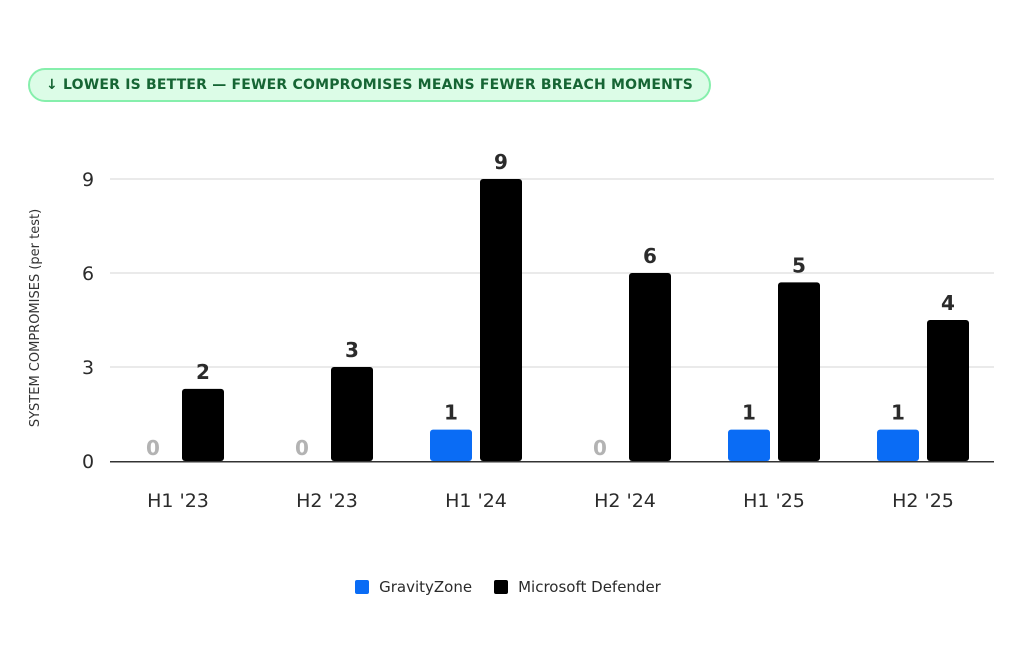  What do you see at coordinates (178, 501) in the screenshot?
I see `x-tick-label-h1-23: H1 '23` at bounding box center [178, 501].